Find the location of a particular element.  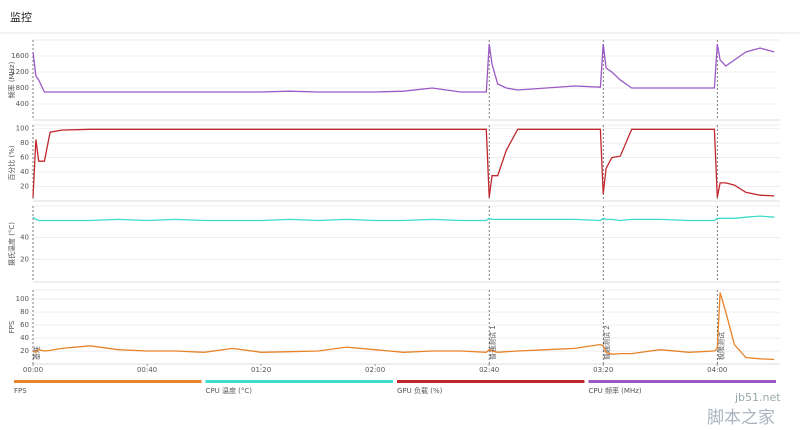

y-axis-label: 摄氏温度 (°C) is located at coordinates (11, 244).